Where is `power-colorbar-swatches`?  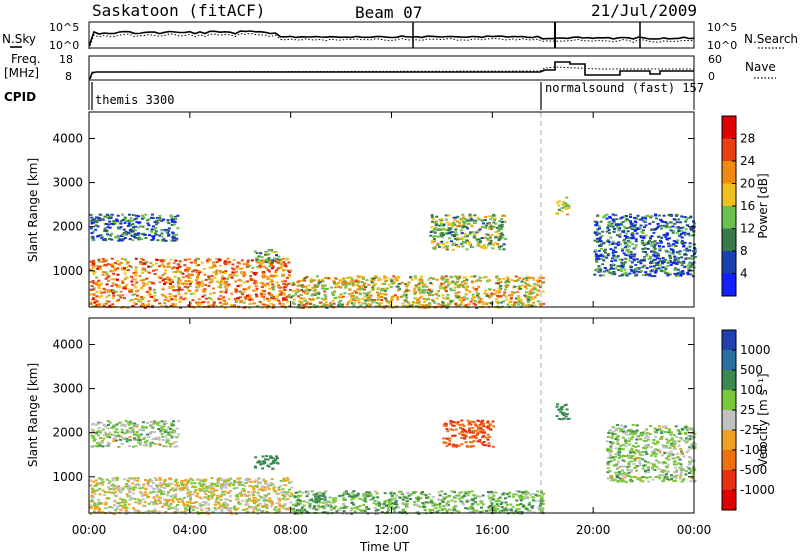 power-colorbar-swatches is located at coordinates (729, 206).